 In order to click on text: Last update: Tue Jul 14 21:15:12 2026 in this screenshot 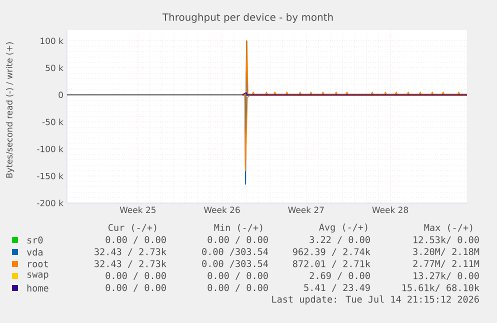, I will do `click(375, 300)`.